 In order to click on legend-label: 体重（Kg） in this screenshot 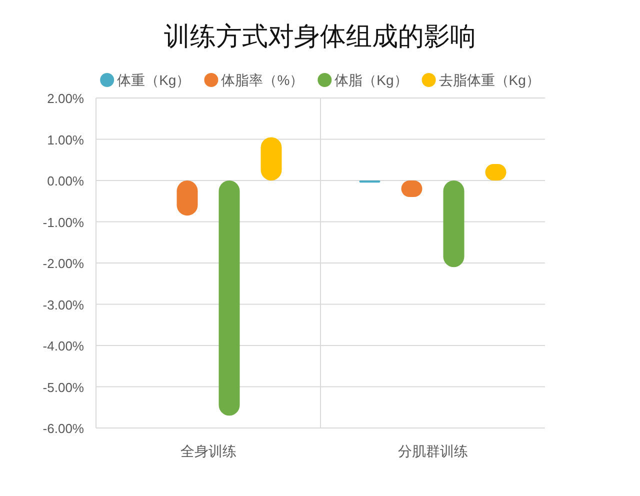, I will do `click(153, 80)`.